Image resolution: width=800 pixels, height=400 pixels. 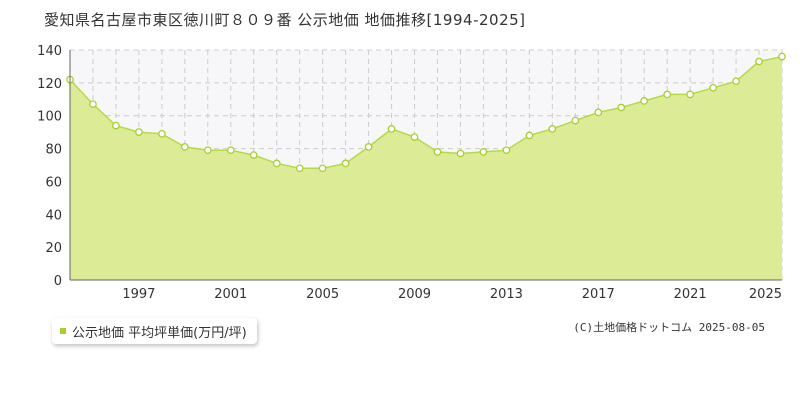 What do you see at coordinates (53, 215) in the screenshot?
I see `y-tick-label: 40` at bounding box center [53, 215].